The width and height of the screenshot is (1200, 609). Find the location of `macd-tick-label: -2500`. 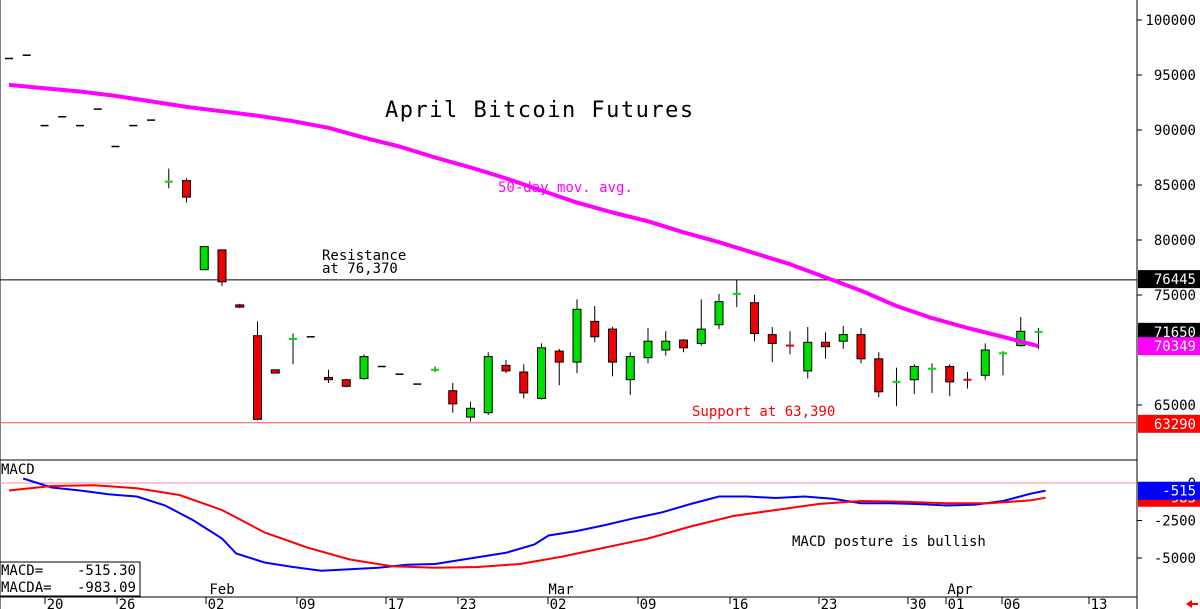

macd-tick-label: -2500 is located at coordinates (1175, 522).